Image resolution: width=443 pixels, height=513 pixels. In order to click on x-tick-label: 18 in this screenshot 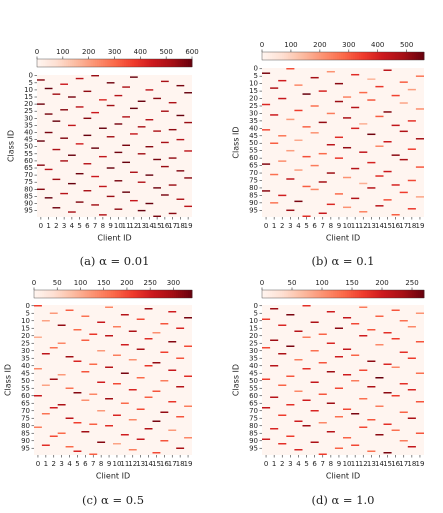, I will do `click(411, 464)`.